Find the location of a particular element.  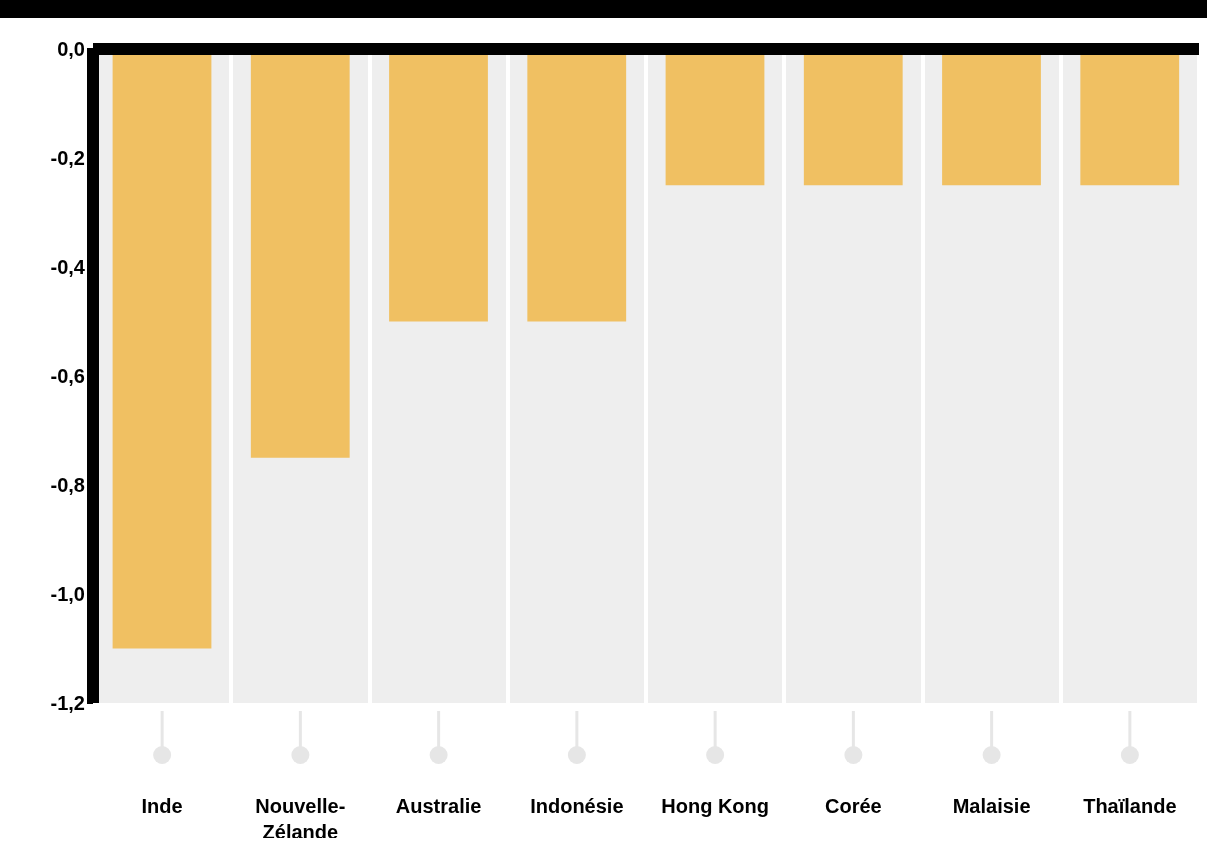

x-tick-label: Malaisie is located at coordinates (991, 806).